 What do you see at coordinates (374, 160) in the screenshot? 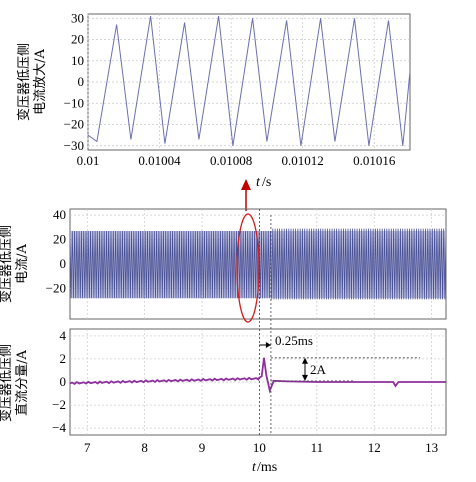
I see `top-x-tick-label: 0.01016` at bounding box center [374, 160].